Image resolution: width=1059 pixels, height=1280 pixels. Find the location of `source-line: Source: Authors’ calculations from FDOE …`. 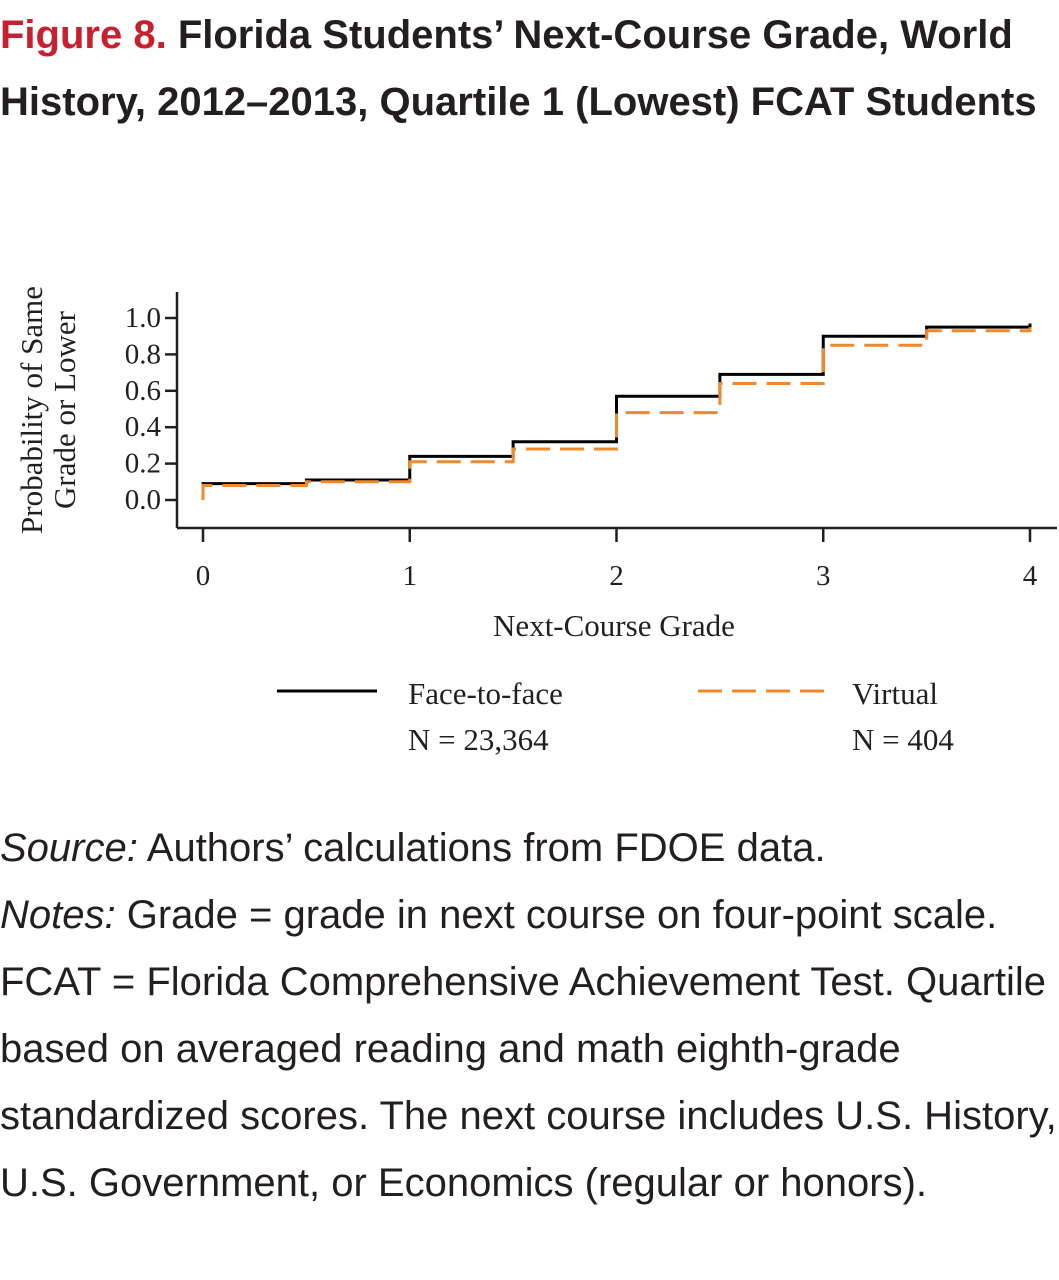

source-line: Source: Authors’ calculations from FDOE … is located at coordinates (529, 848).